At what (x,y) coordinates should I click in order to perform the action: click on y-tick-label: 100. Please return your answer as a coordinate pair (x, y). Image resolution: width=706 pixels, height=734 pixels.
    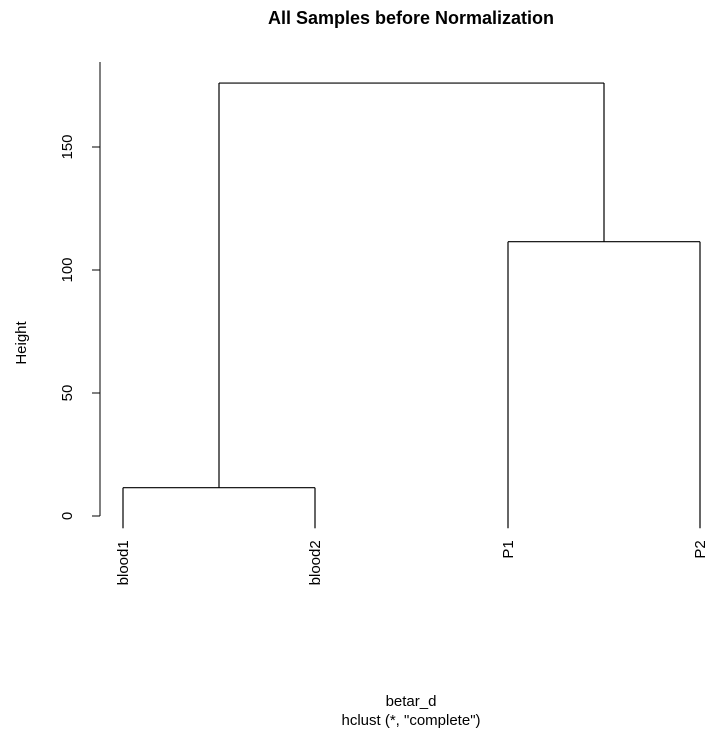
    Looking at the image, I should click on (67, 269).